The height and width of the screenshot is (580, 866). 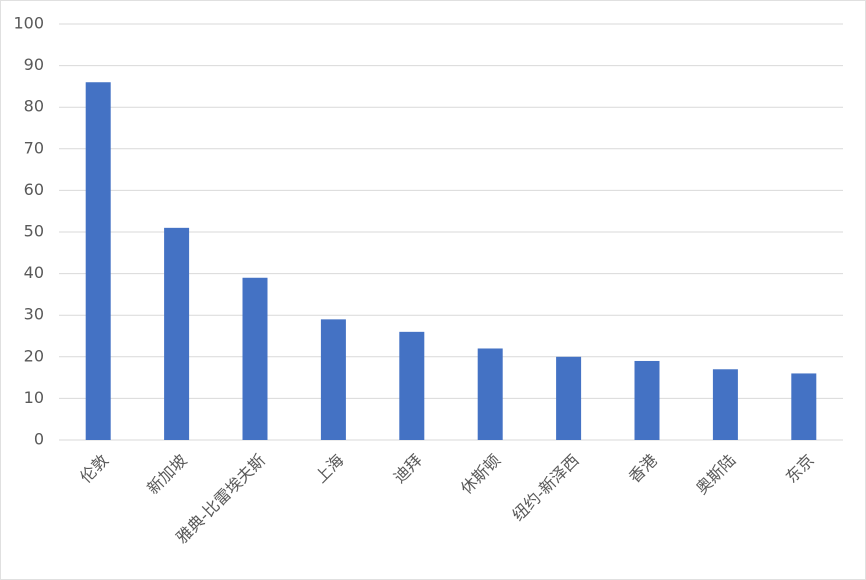 What do you see at coordinates (34, 106) in the screenshot?
I see `y-tick-label: 80` at bounding box center [34, 106].